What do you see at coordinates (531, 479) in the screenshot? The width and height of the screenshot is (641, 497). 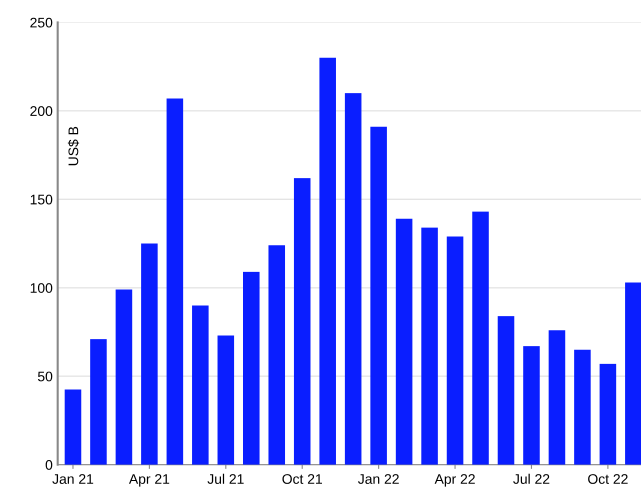 I see `x-tick-label: Jul 22` at bounding box center [531, 479].